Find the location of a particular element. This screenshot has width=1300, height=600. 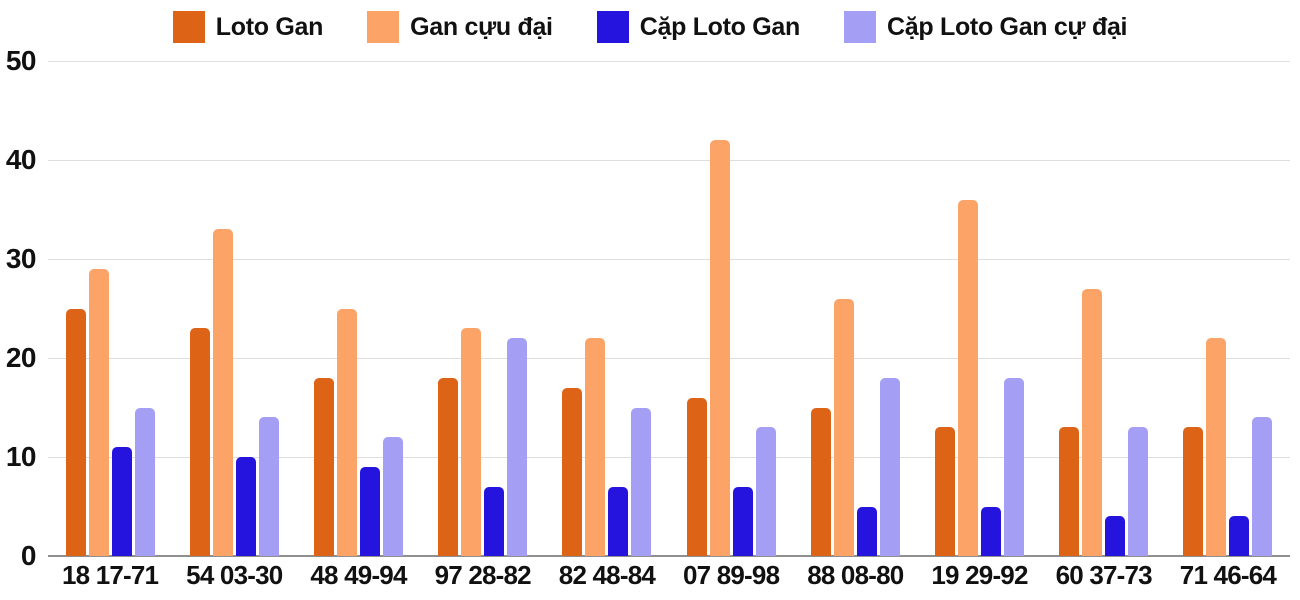

legend-item: Gan cựu đại is located at coordinates (460, 27).